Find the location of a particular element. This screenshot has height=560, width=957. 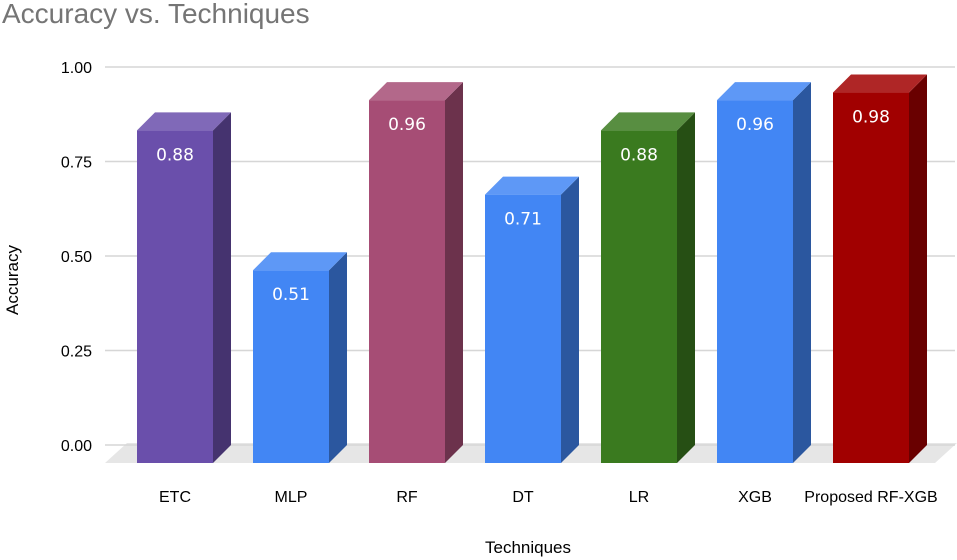

data-label: 0.71 is located at coordinates (523, 220).